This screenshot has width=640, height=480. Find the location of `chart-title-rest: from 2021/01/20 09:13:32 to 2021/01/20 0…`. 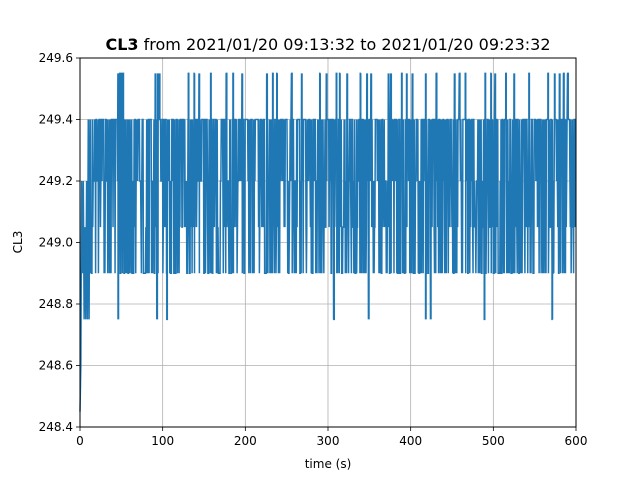

chart-title-rest: from 2021/01/20 09:13:32 to 2021/01/20 0… is located at coordinates (345, 44).